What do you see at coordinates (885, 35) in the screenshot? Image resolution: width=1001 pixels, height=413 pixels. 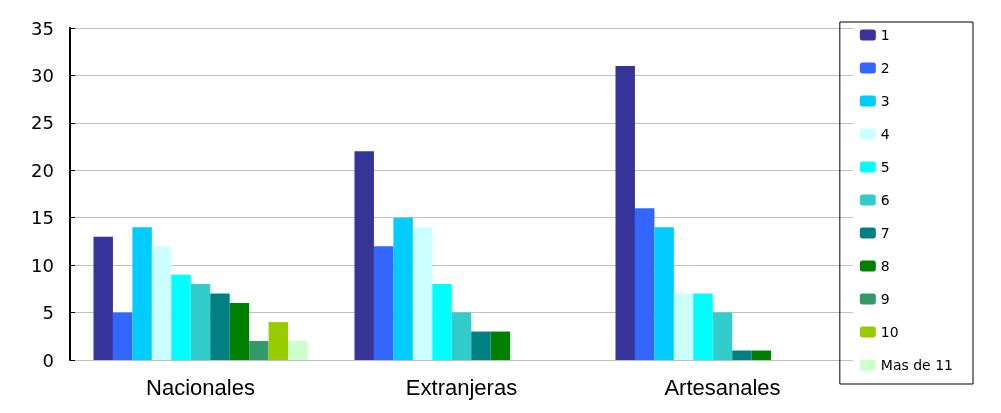 I see `legend-label: 1` at bounding box center [885, 35].